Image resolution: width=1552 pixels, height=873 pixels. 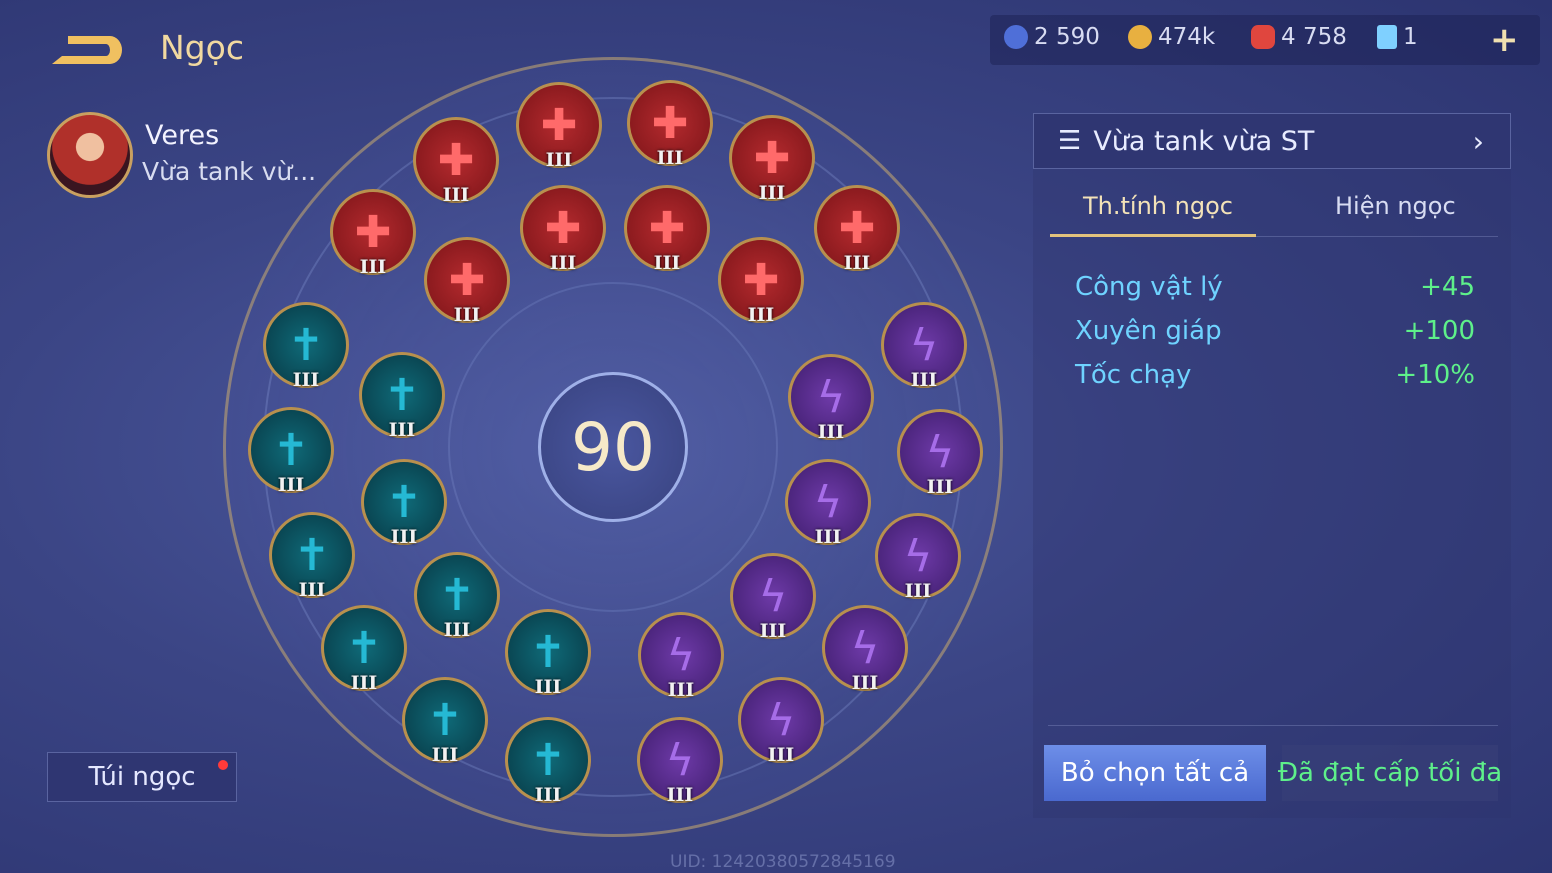 I want to click on blue-coin-icon, so click(x=1016, y=37).